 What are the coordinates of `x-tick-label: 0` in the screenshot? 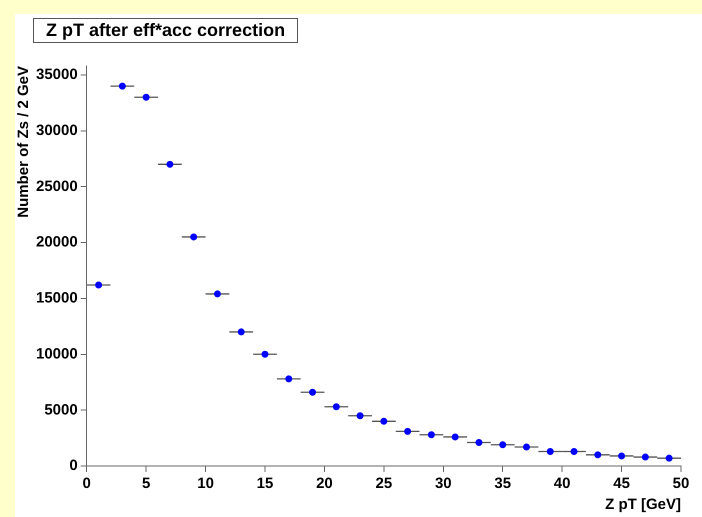 It's located at (86, 483).